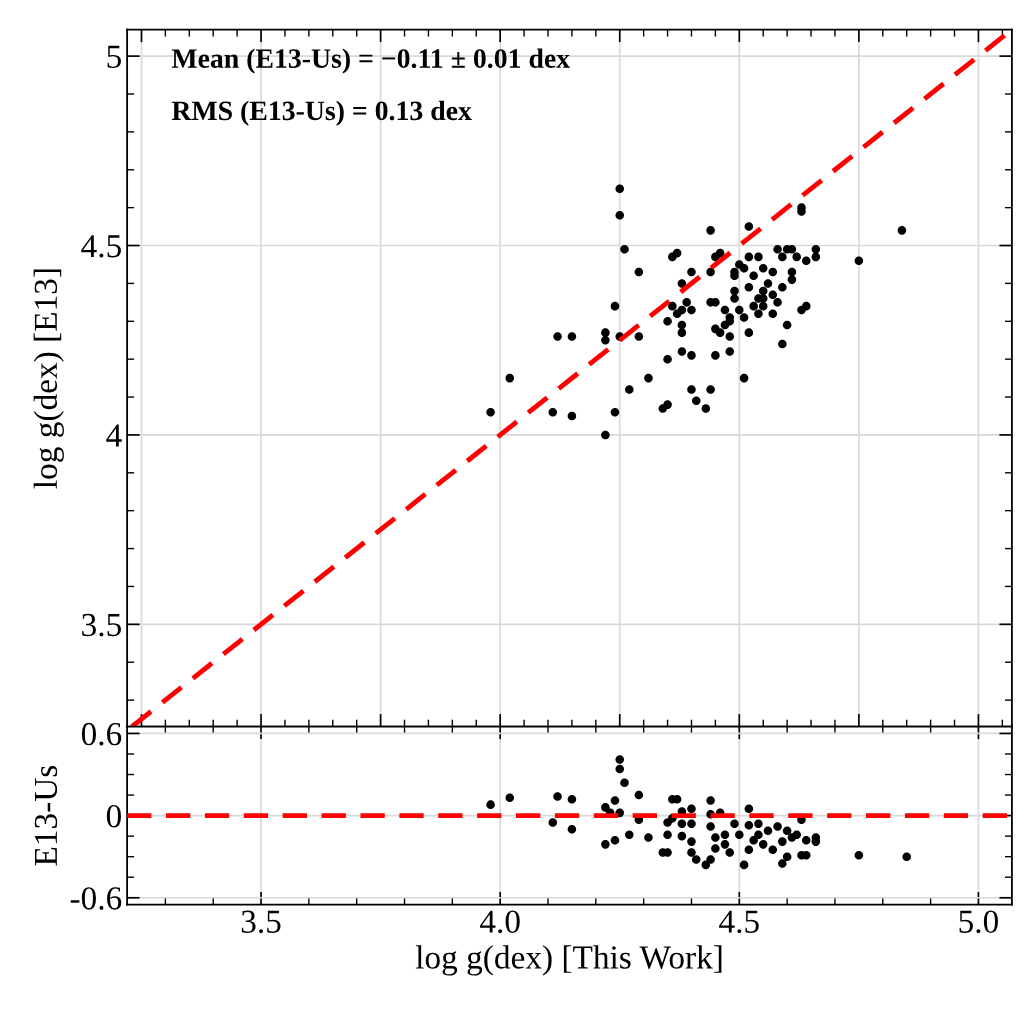 This screenshot has width=1017, height=1021. What do you see at coordinates (96, 898) in the screenshot?
I see `y-tick-label: -0.6` at bounding box center [96, 898].